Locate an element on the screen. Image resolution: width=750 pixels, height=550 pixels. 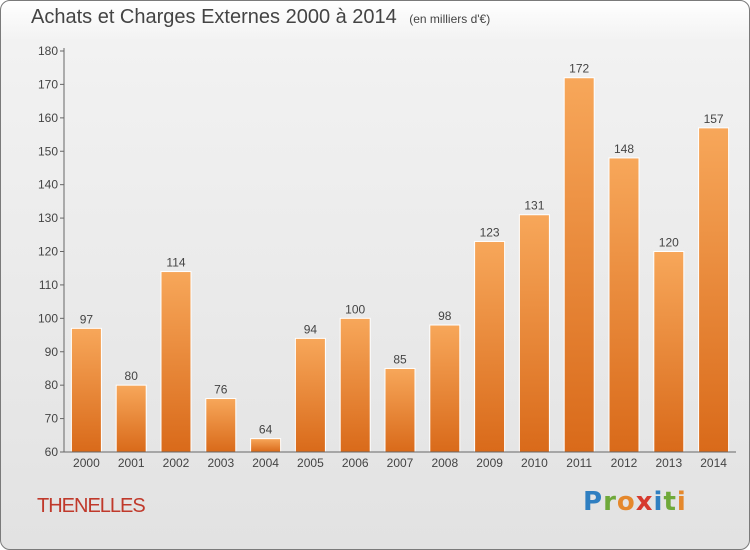
data-label-2007: 85 is located at coordinates (400, 359).